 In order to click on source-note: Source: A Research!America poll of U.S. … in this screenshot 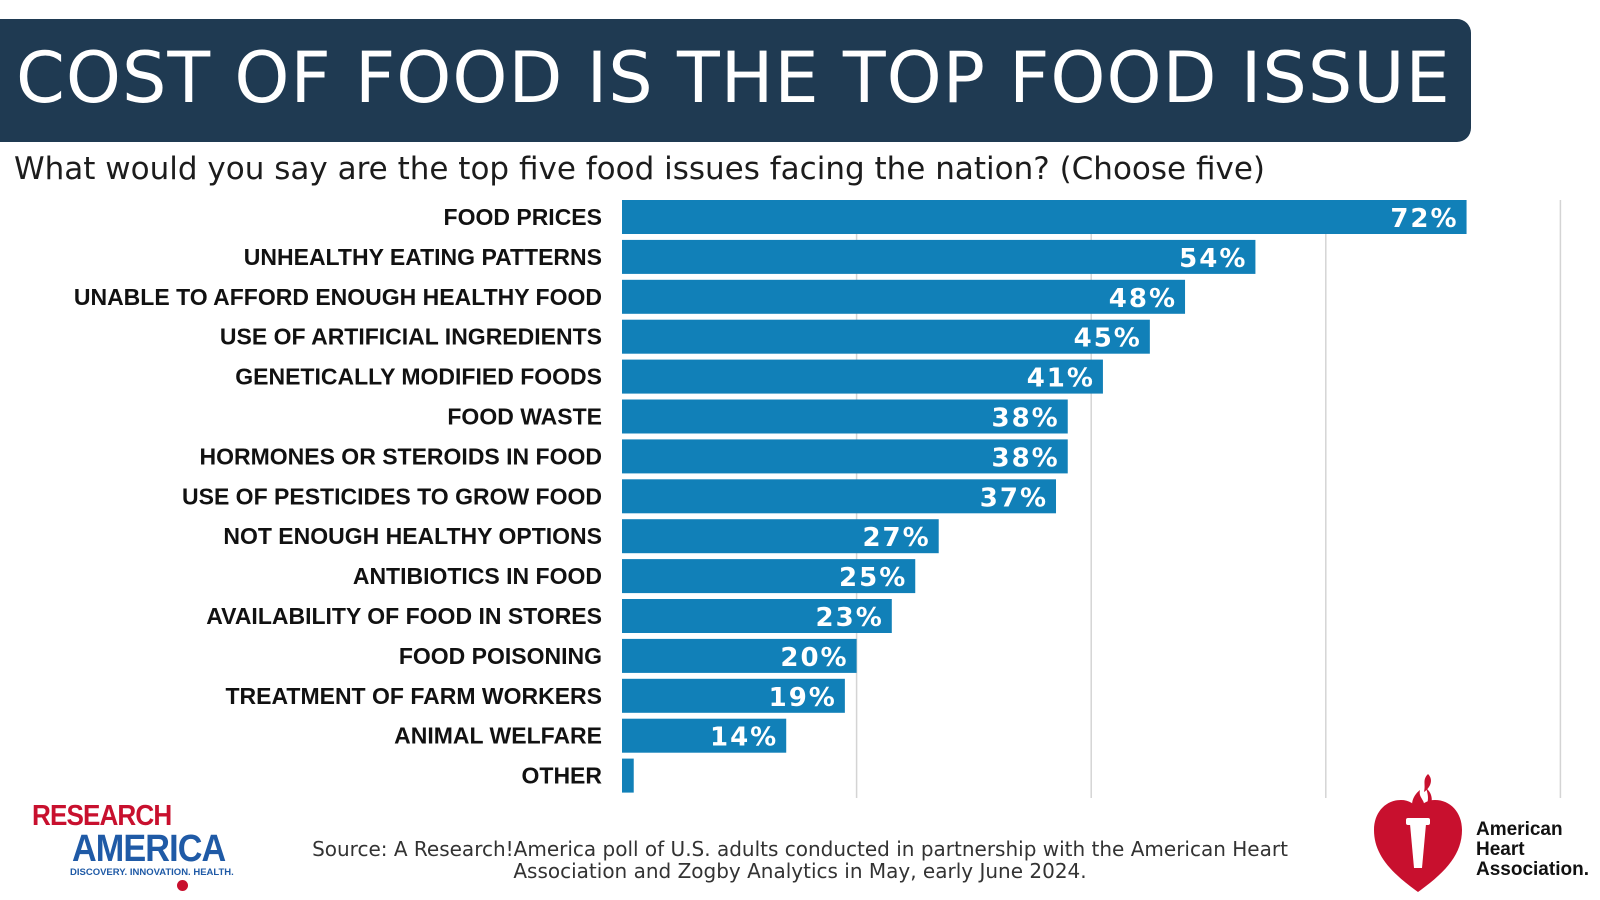, I will do `click(800, 860)`.